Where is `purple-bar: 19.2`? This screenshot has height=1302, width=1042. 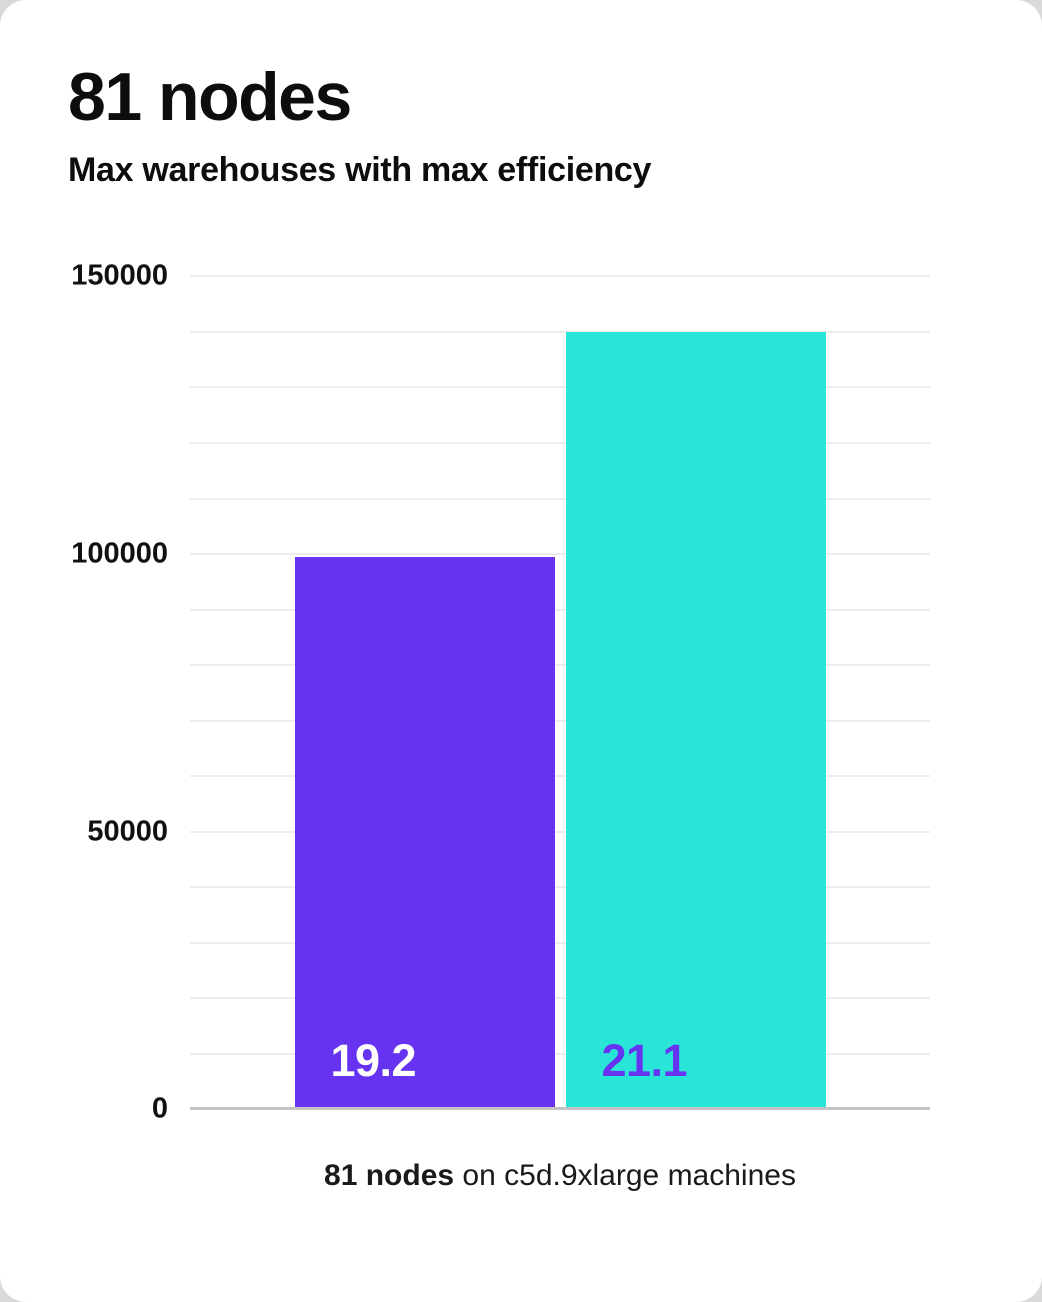
purple-bar: 19.2 is located at coordinates (424, 833).